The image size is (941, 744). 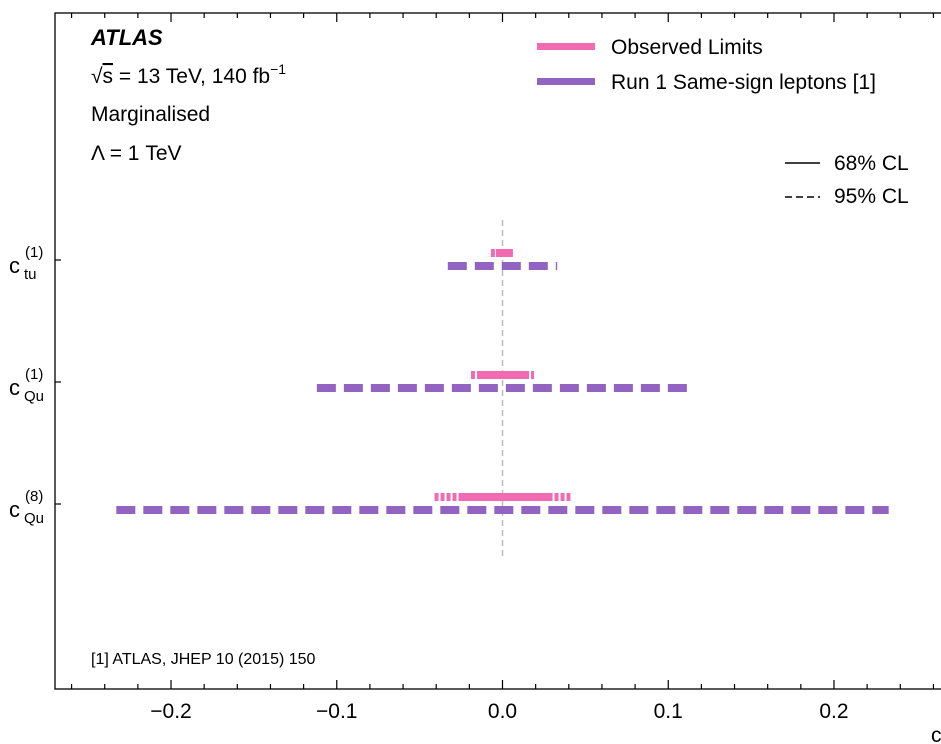 I want to click on legend-label-run1: Run 1 Same-sign leptons [1], so click(x=743, y=82).